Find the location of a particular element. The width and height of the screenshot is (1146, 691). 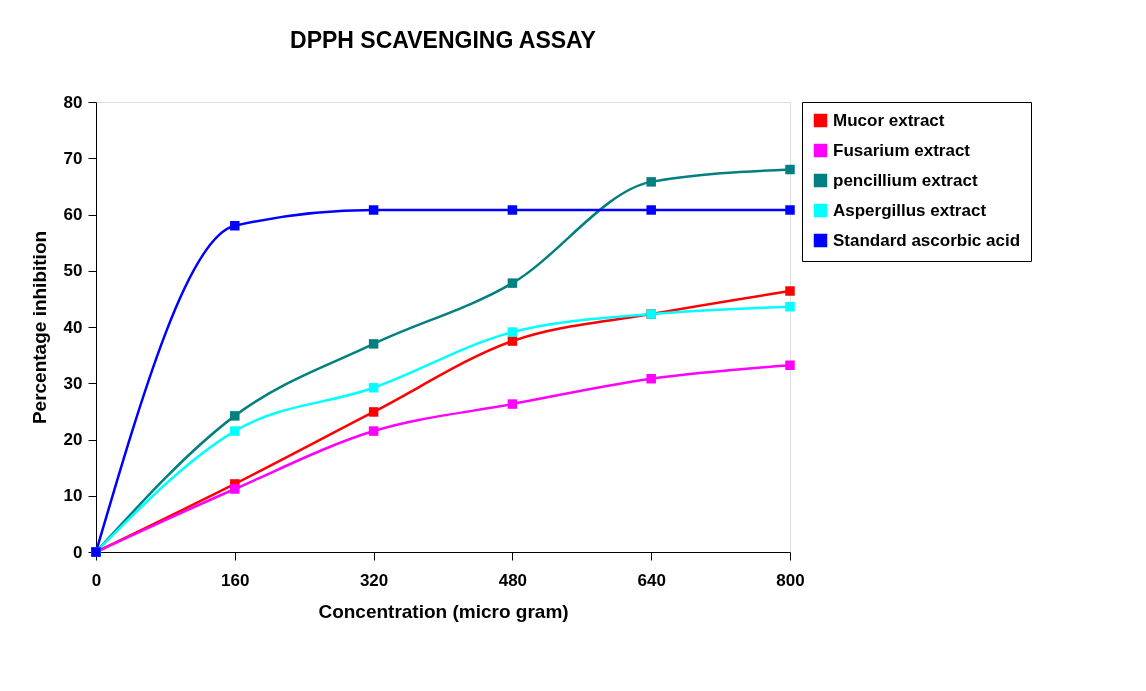

y-tick-label: 80 is located at coordinates (73, 102).